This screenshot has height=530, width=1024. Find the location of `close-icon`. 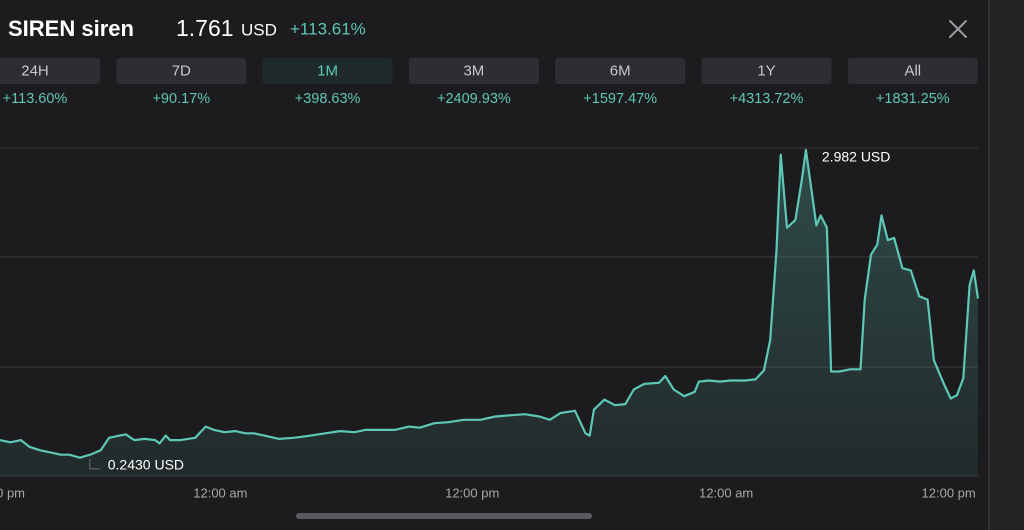

close-icon is located at coordinates (958, 29).